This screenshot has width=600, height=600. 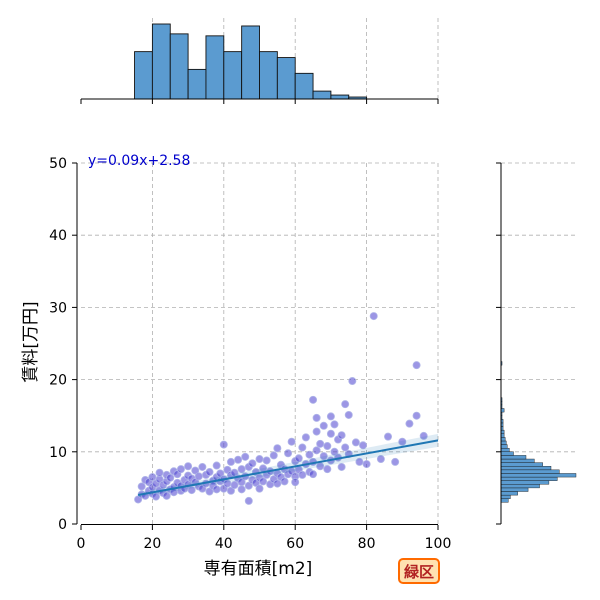 What do you see at coordinates (224, 544) in the screenshot?
I see `x-tick-label: 40` at bounding box center [224, 544].